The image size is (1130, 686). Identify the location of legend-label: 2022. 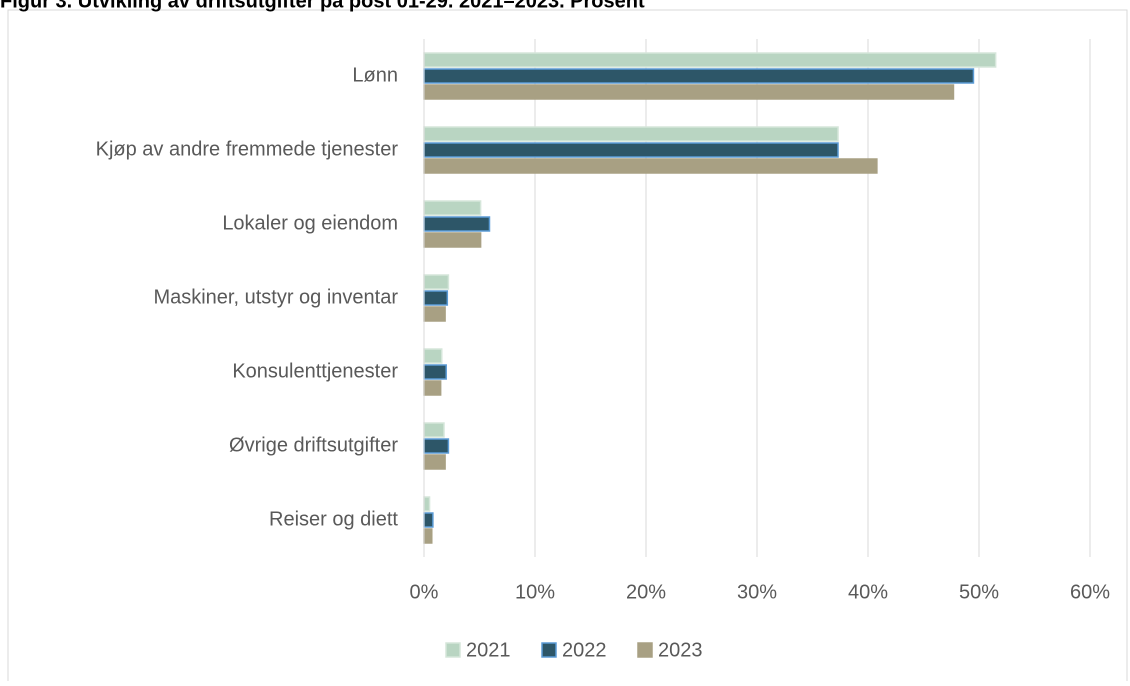
(584, 650).